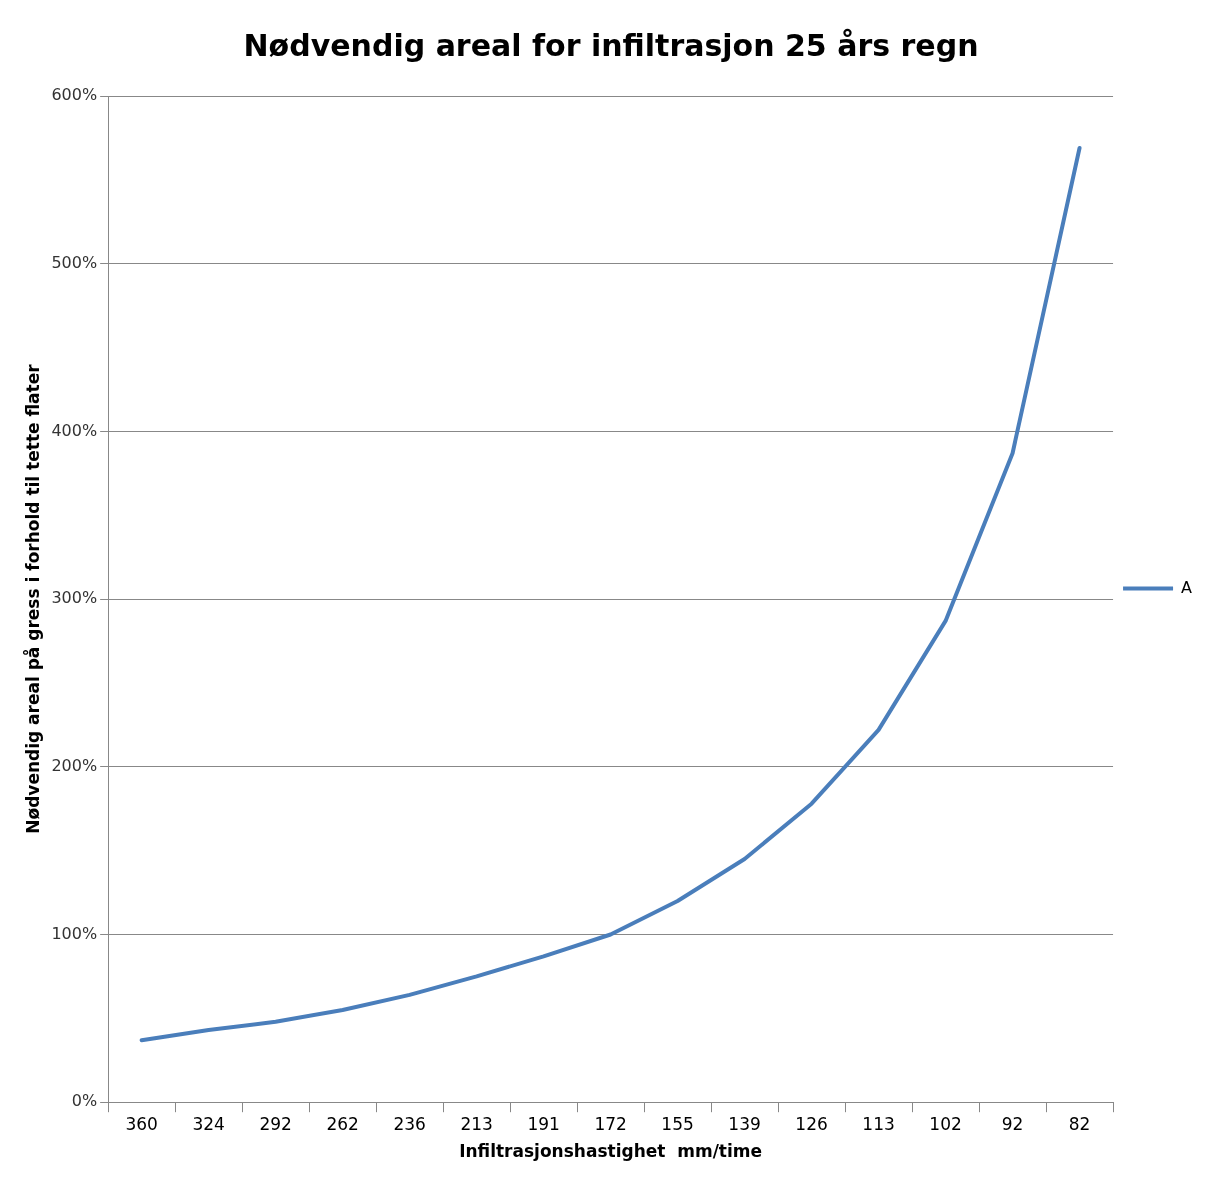 This screenshot has height=1187, width=1222. I want to click on y-tick-label: 400%, so click(74, 430).